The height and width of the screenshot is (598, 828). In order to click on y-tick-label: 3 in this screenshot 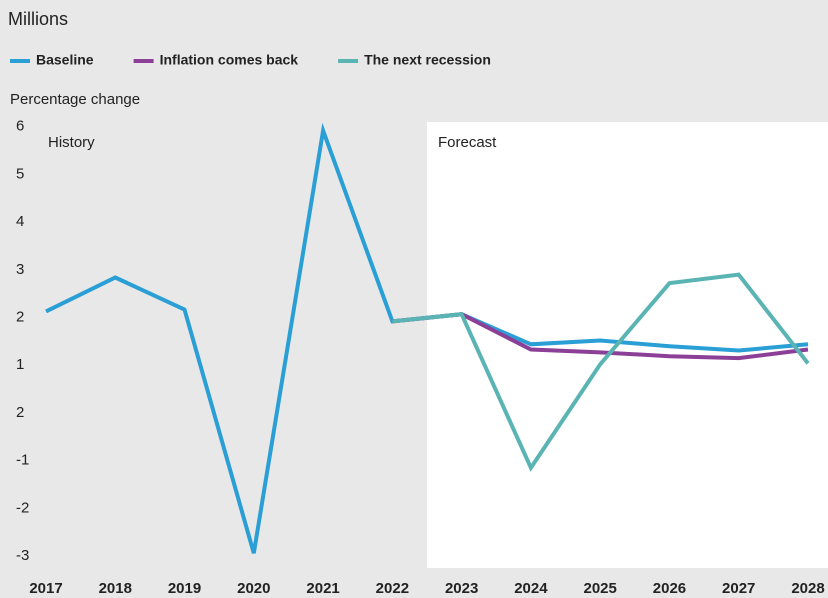, I will do `click(20, 269)`.